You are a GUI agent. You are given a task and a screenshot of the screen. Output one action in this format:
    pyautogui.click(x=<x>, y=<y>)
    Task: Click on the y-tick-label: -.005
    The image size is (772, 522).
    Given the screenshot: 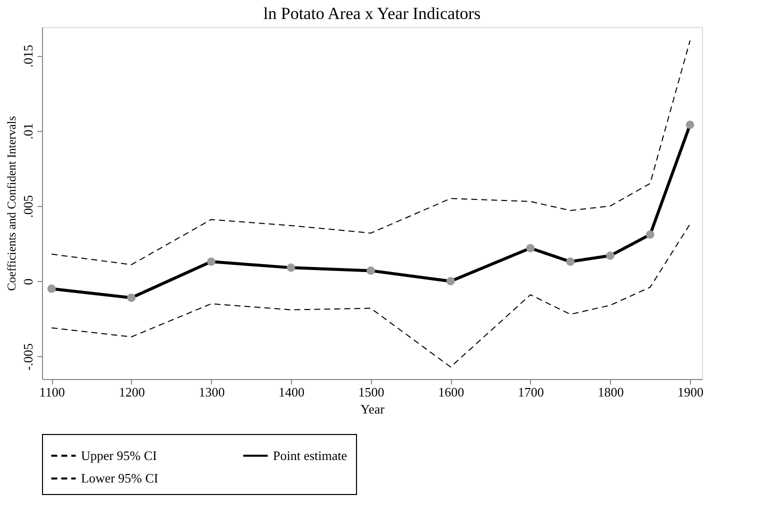 What is the action you would take?
    pyautogui.click(x=28, y=356)
    